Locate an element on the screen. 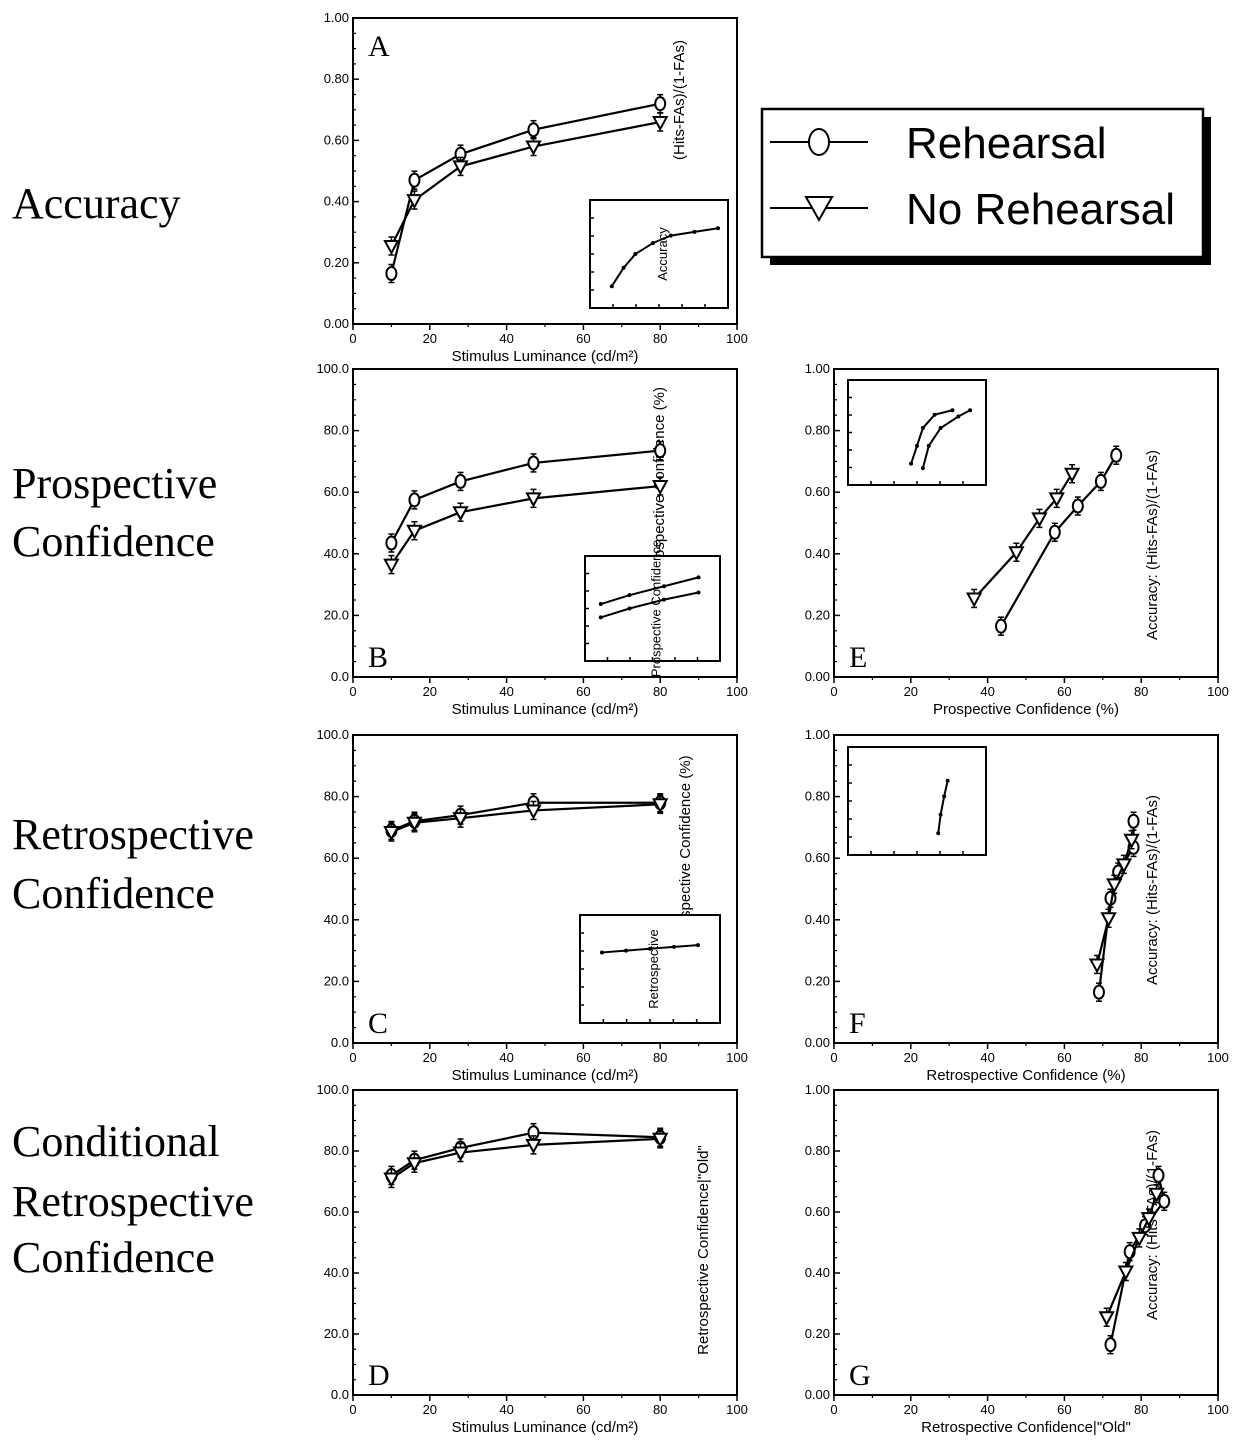 The height and width of the screenshot is (1440, 1241). panel-letter: G is located at coordinates (860, 1375).